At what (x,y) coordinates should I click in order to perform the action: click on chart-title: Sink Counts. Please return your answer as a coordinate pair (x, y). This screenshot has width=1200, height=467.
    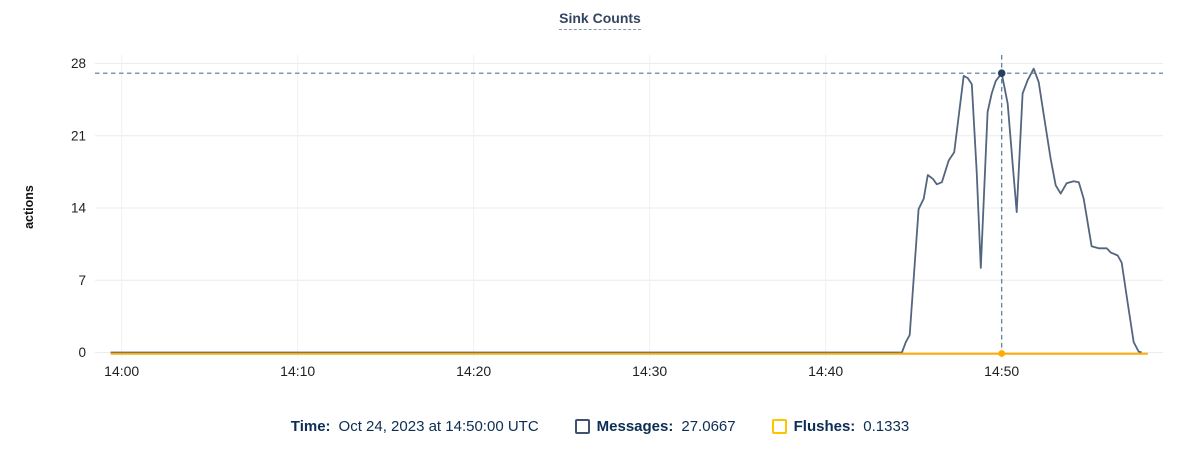
    Looking at the image, I should click on (600, 20).